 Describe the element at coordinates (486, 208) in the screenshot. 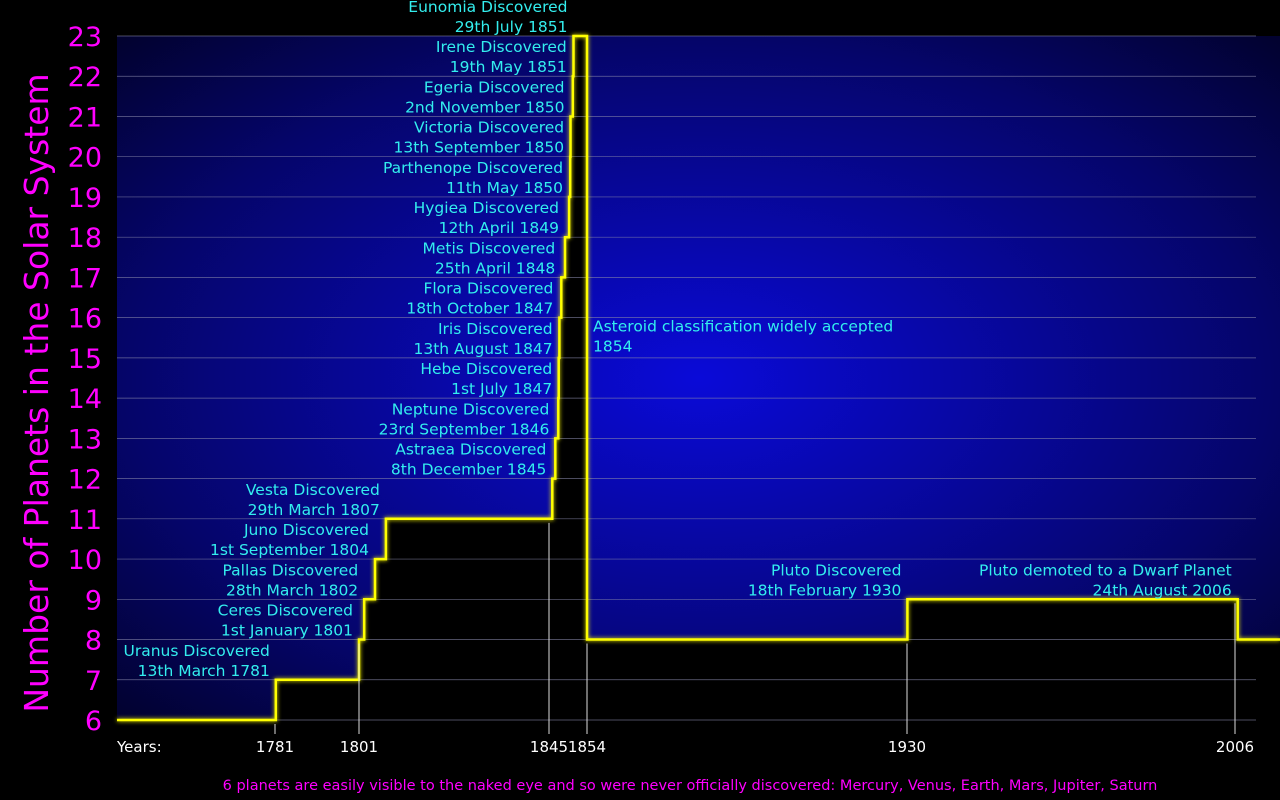

I see `annotation-title: Hygiea Discovered` at that location.